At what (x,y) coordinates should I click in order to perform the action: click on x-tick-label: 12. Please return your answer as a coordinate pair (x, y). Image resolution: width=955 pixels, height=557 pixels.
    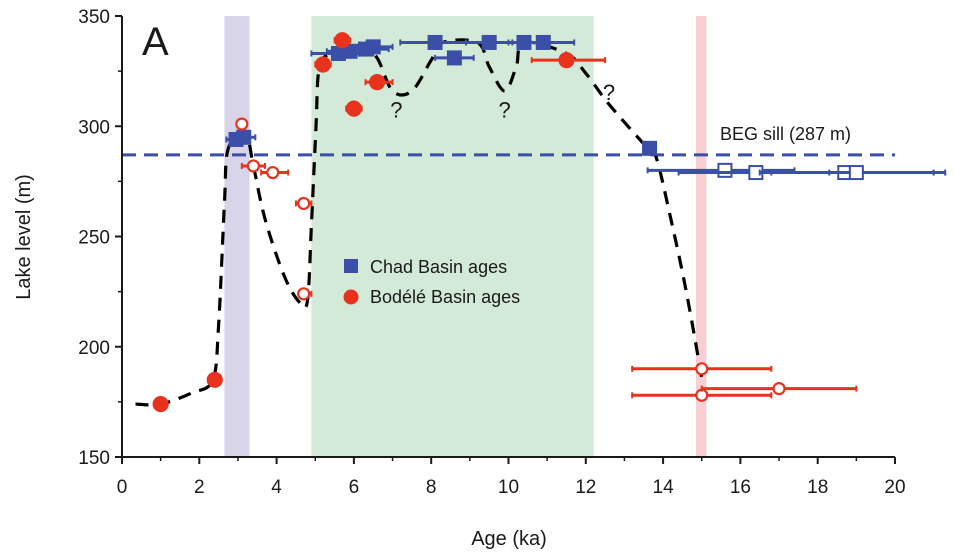
    Looking at the image, I should click on (585, 487).